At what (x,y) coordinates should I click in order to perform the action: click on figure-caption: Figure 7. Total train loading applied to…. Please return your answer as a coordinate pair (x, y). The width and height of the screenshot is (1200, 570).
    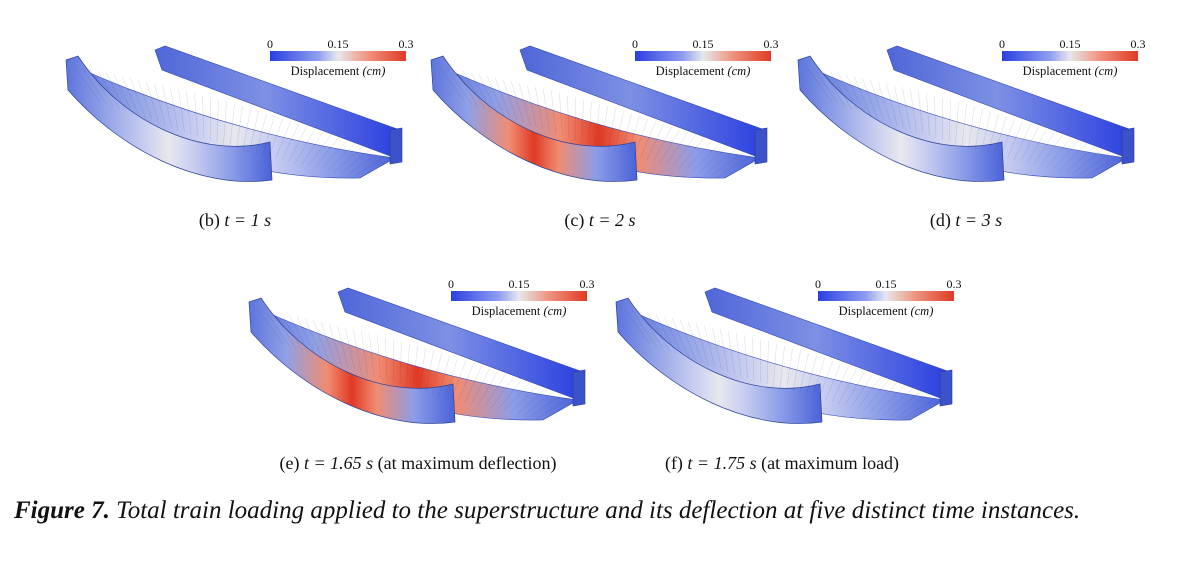
    Looking at the image, I should click on (600, 511).